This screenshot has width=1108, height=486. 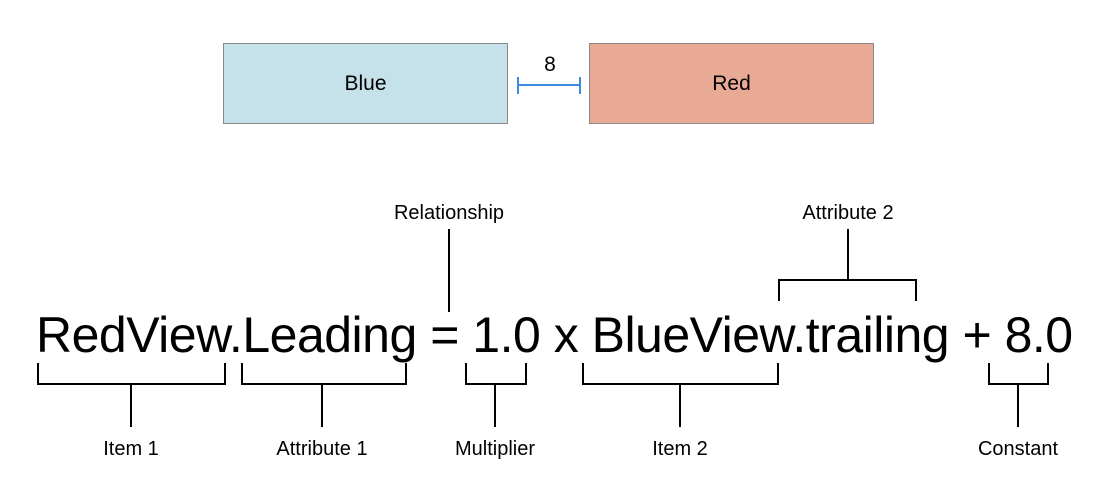 I want to click on multiplier-bracket, so click(x=496, y=395).